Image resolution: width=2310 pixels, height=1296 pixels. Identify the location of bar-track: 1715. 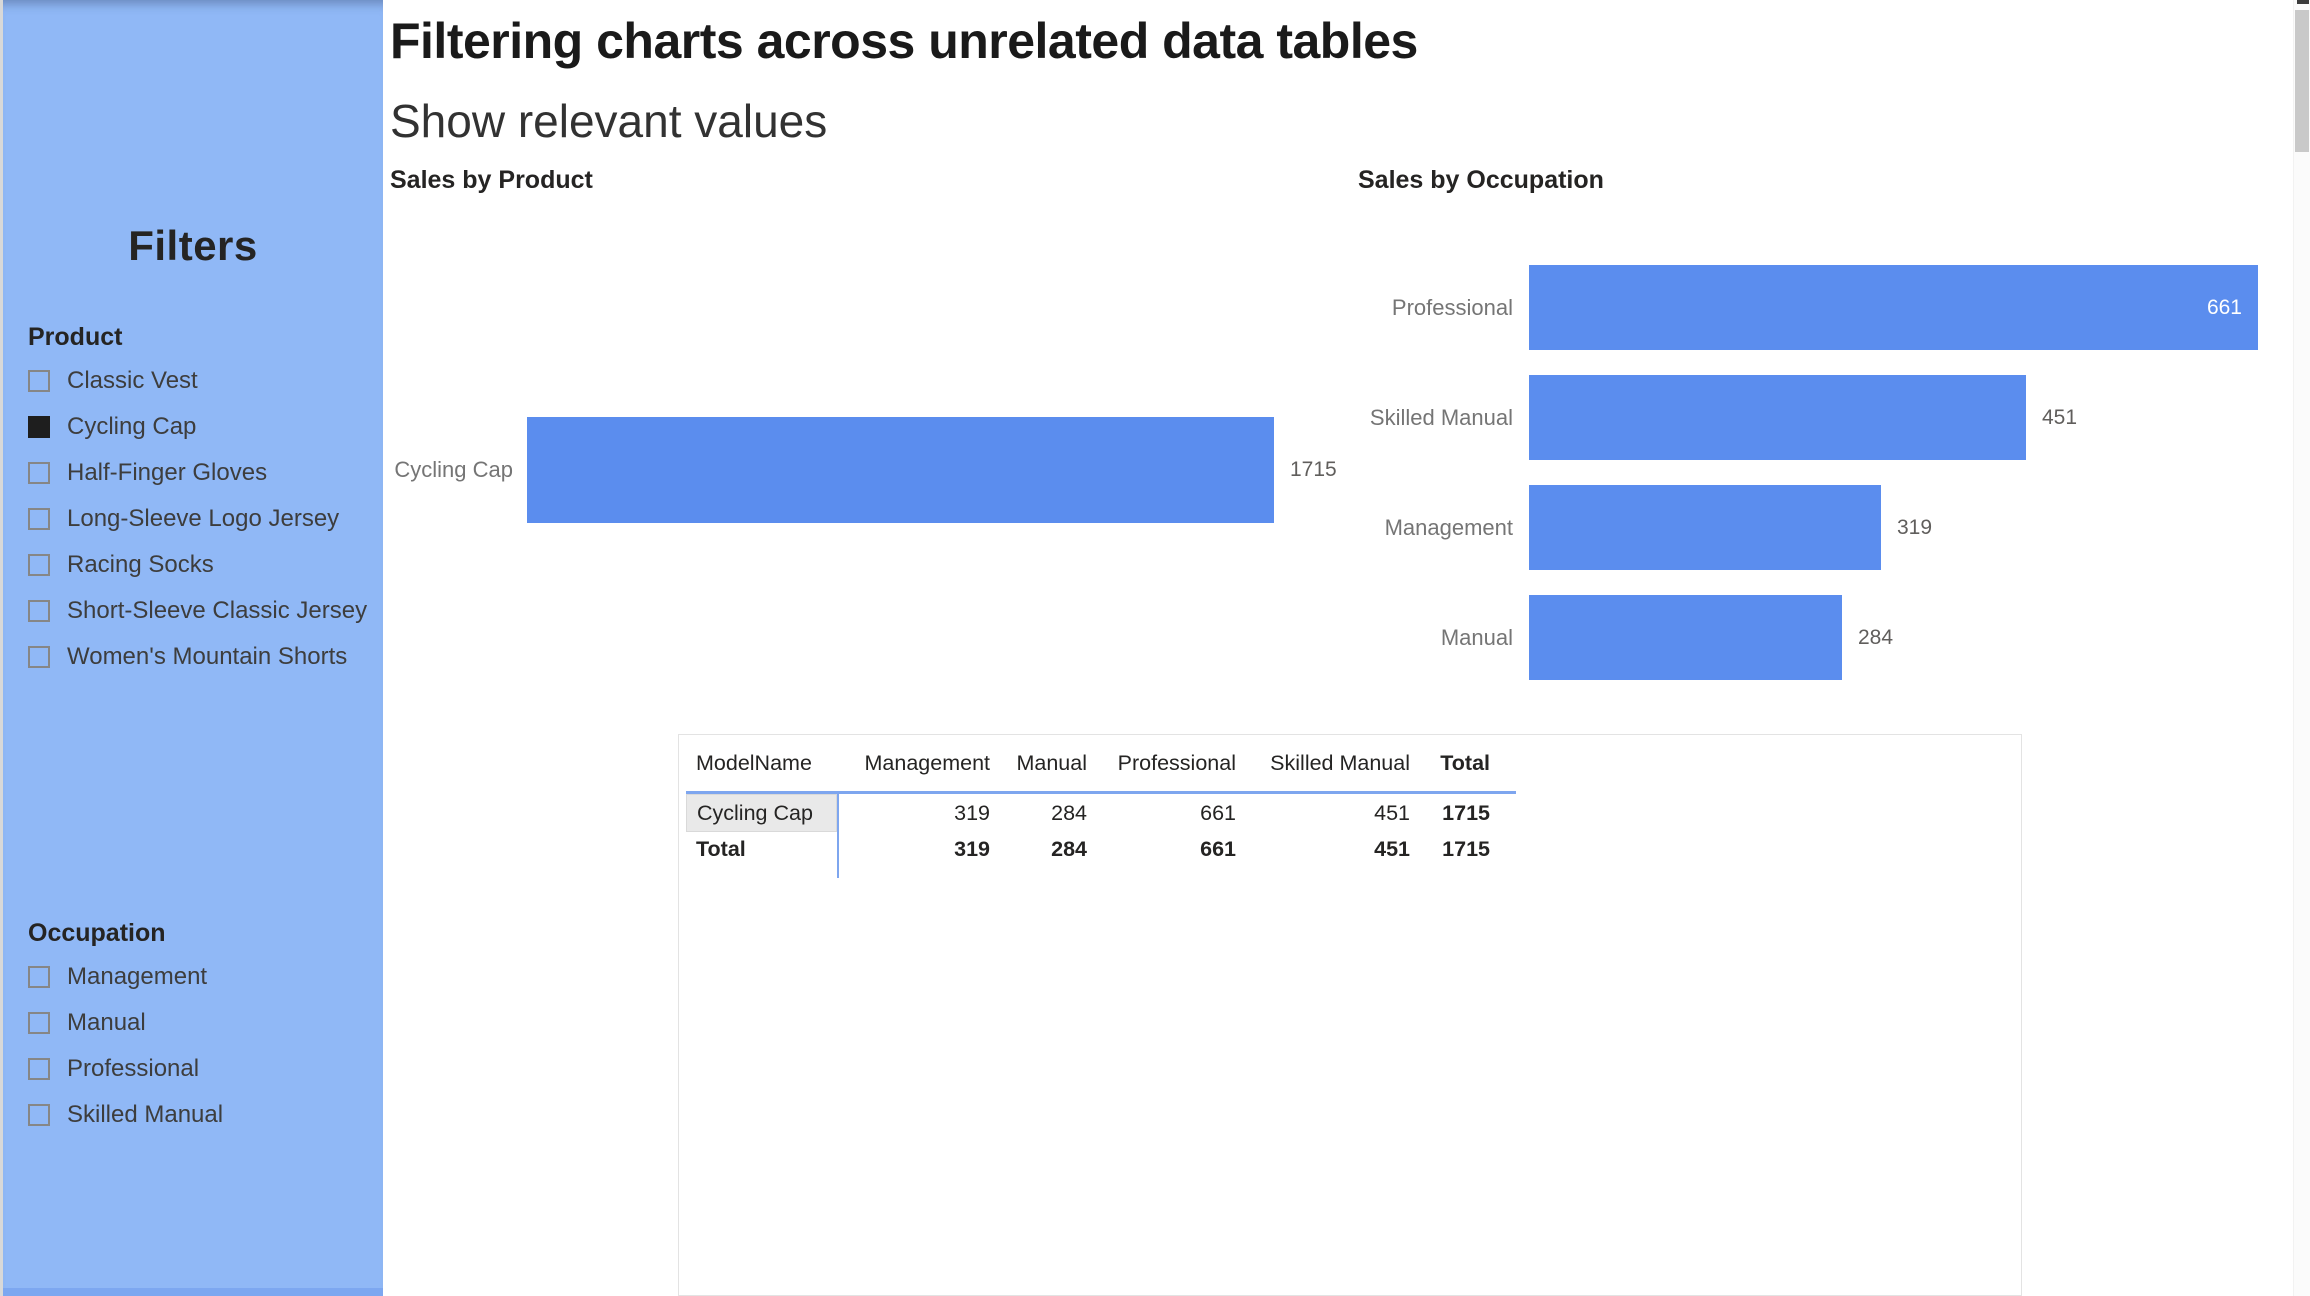
(938, 470).